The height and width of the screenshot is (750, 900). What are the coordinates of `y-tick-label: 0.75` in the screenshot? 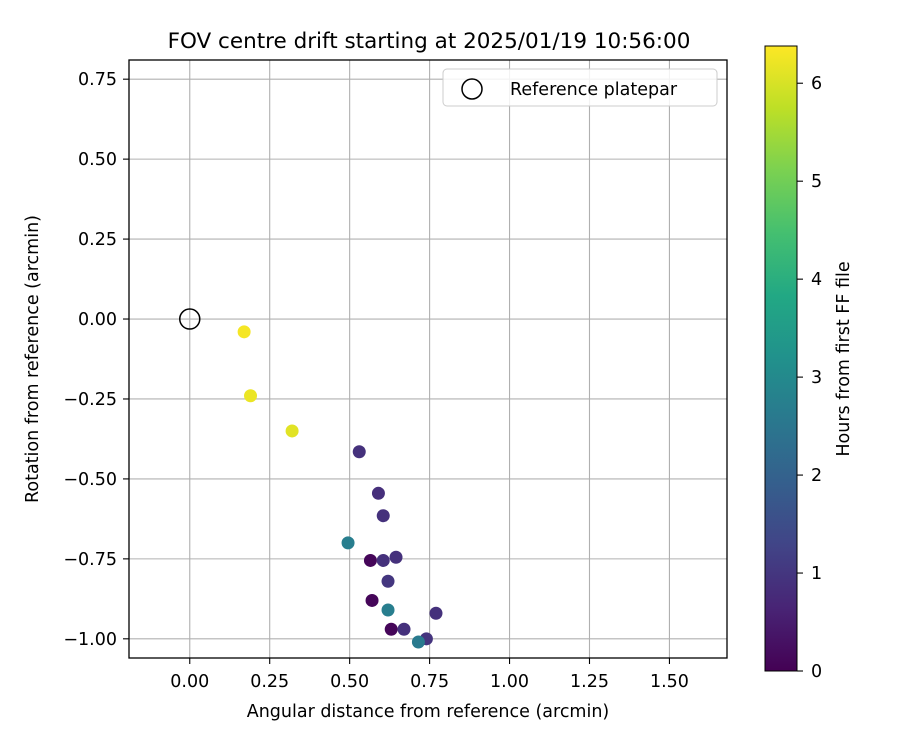 It's located at (97, 80).